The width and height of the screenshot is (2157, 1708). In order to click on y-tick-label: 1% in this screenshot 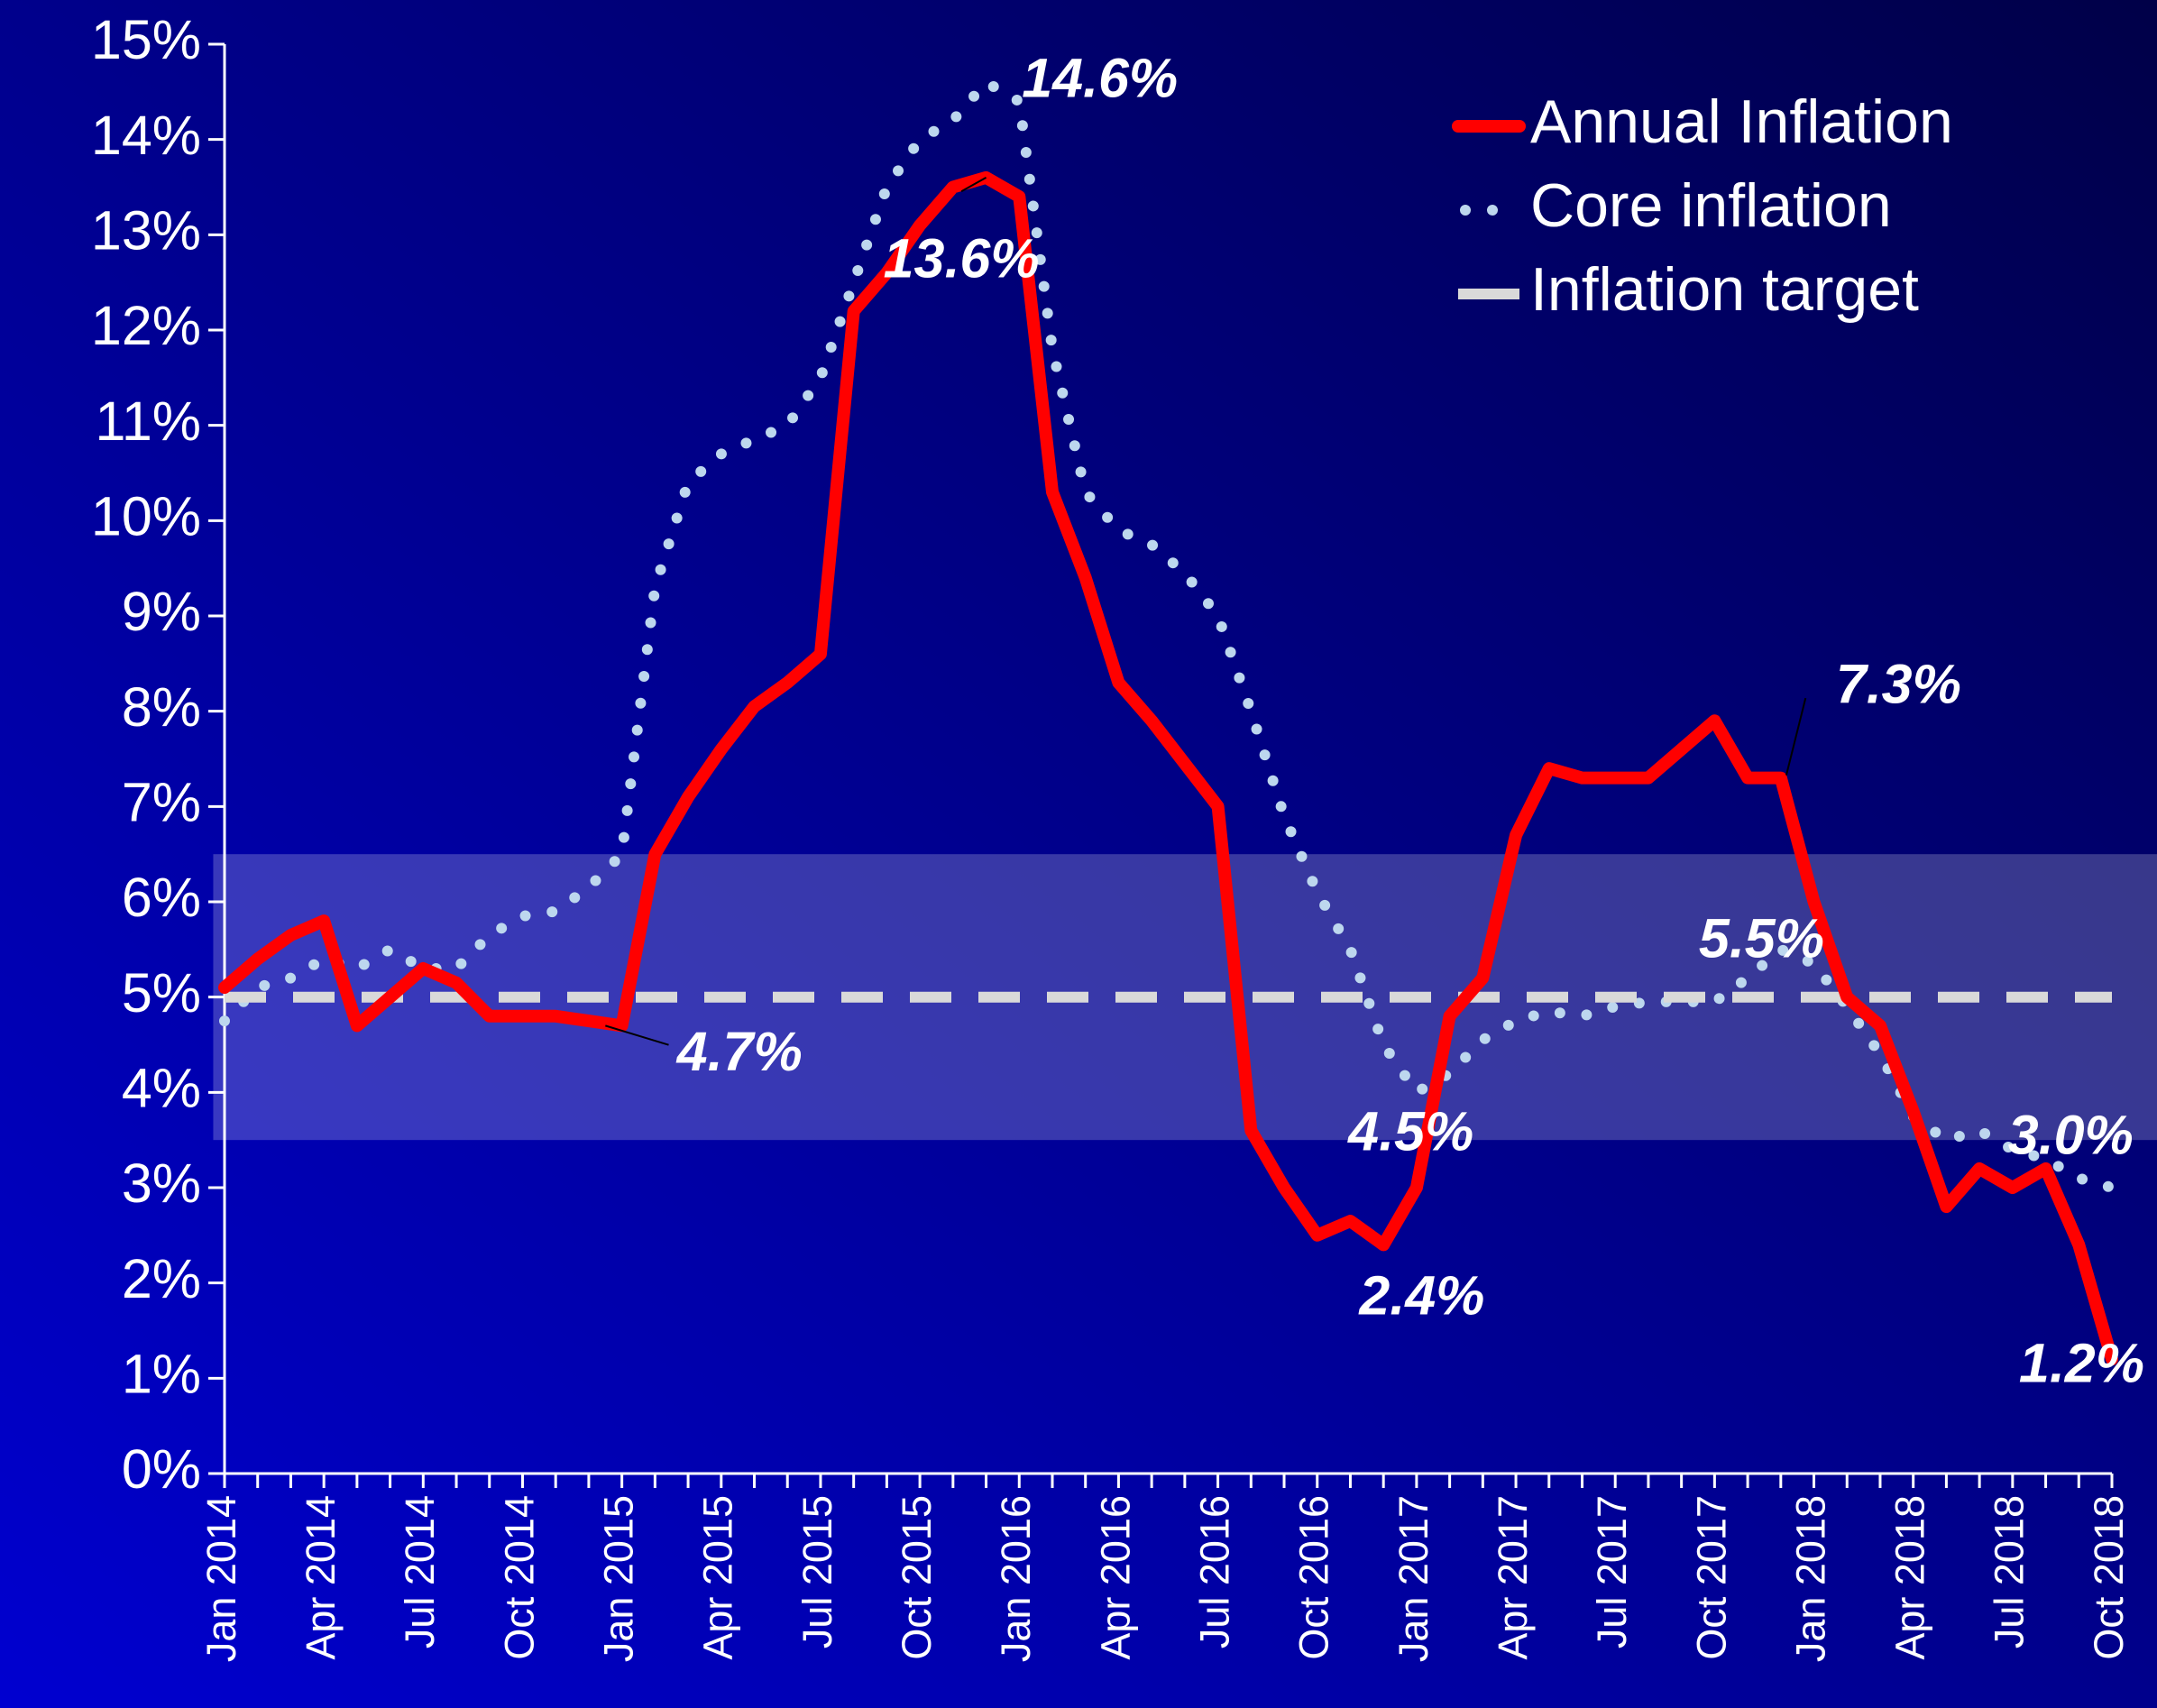, I will do `click(161, 1374)`.